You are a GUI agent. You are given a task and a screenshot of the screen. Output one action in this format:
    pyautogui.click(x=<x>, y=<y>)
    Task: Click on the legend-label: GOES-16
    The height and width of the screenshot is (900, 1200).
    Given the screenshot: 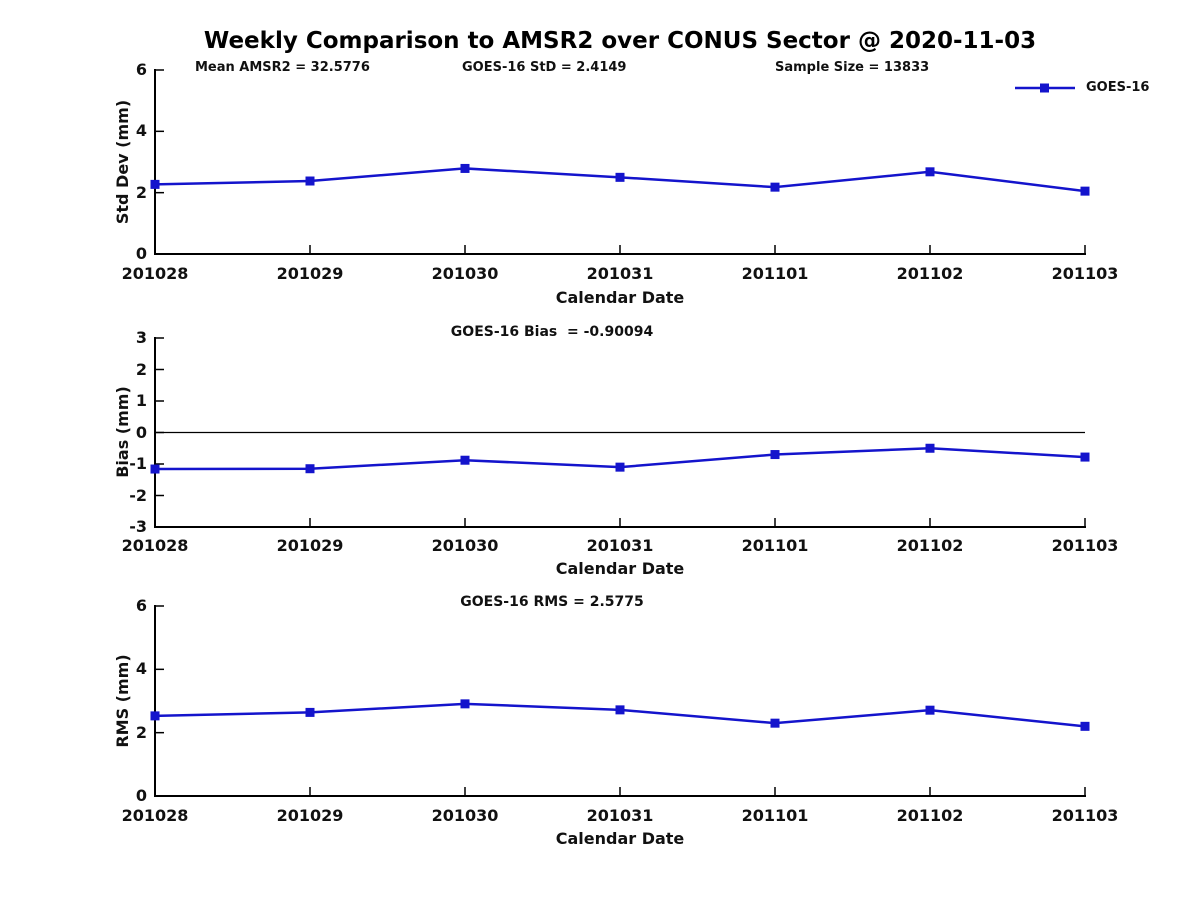 What is the action you would take?
    pyautogui.click(x=1118, y=87)
    